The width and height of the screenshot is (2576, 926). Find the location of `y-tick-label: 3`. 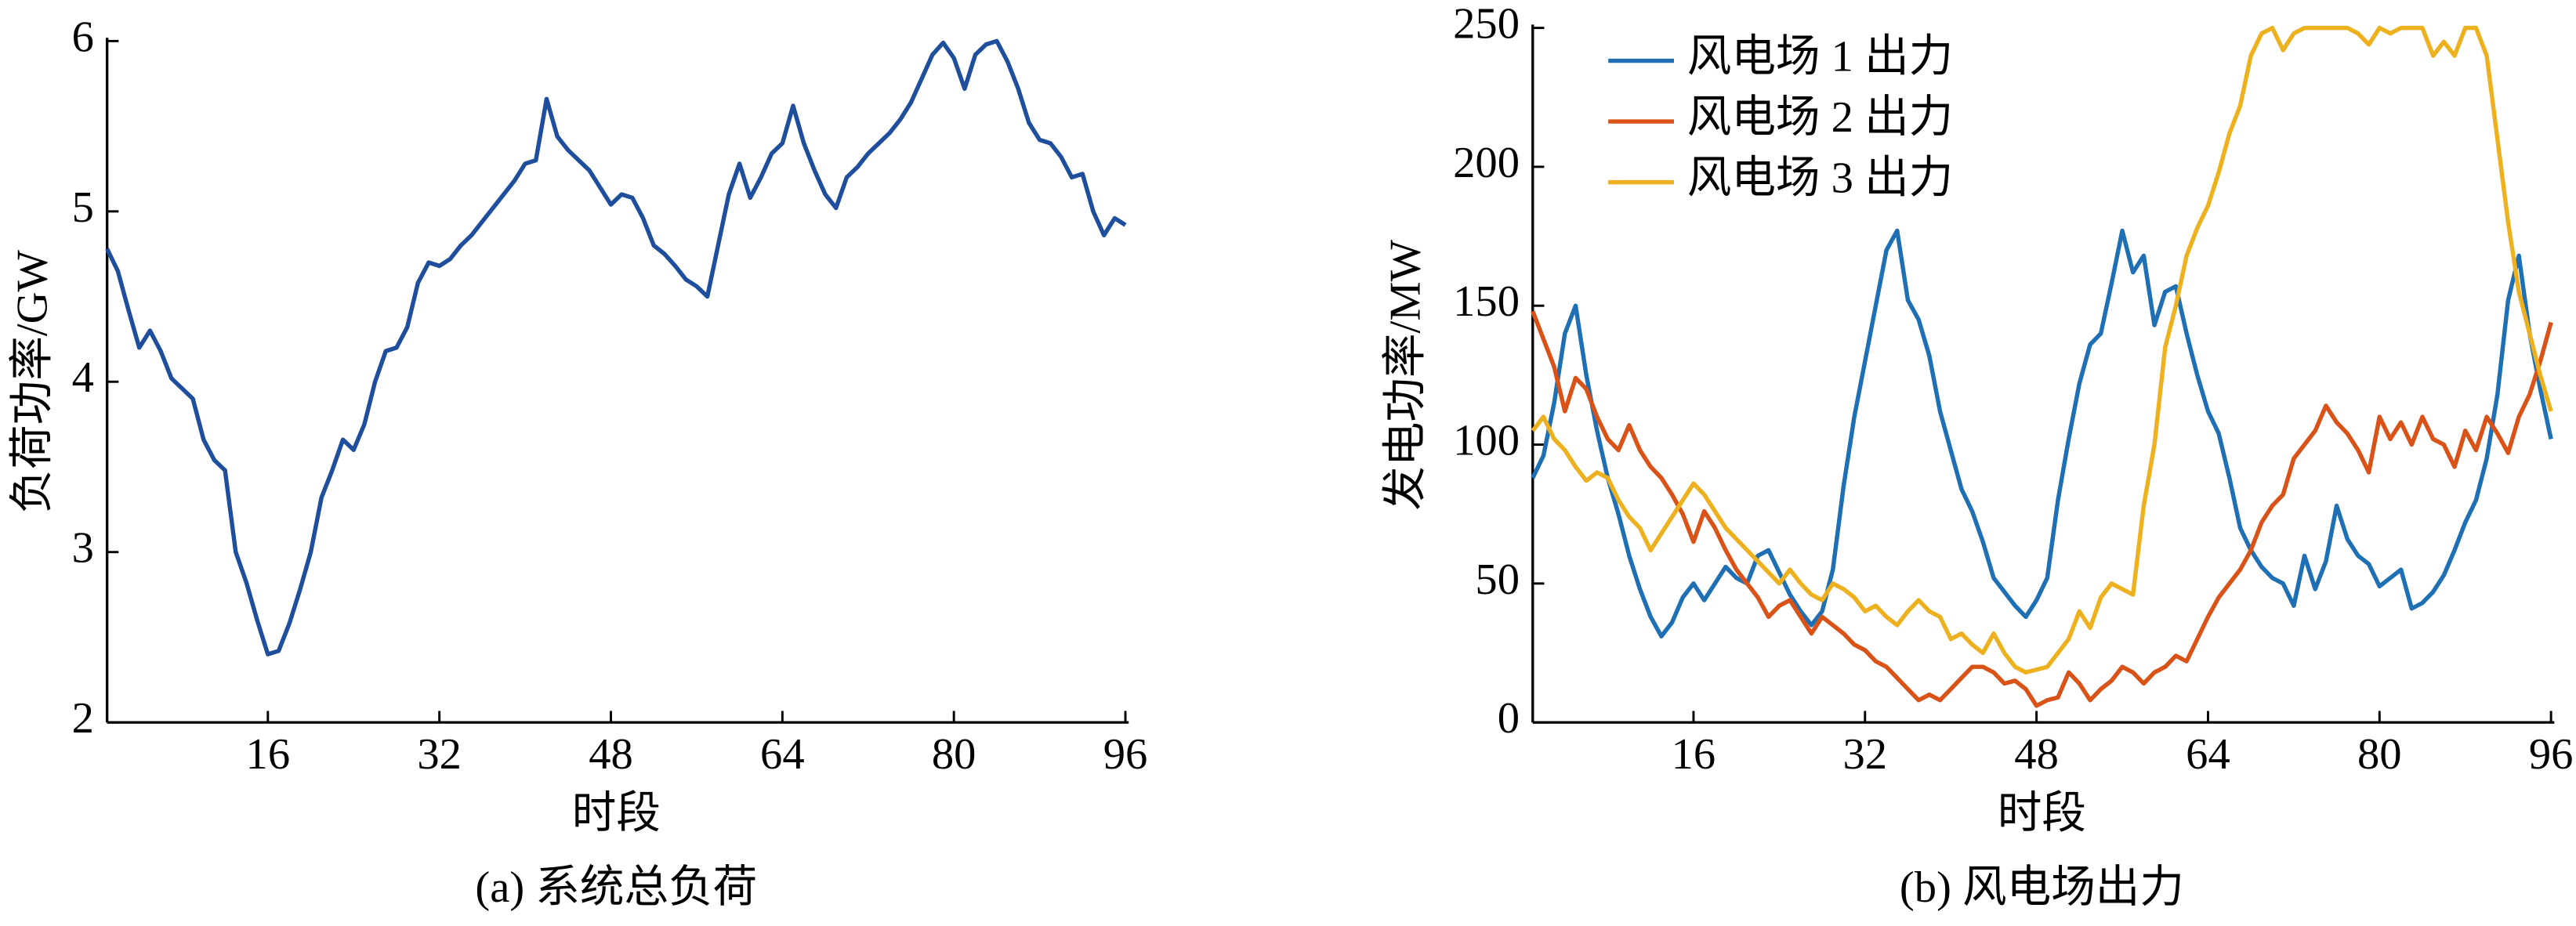

y-tick-label: 3 is located at coordinates (83, 548).